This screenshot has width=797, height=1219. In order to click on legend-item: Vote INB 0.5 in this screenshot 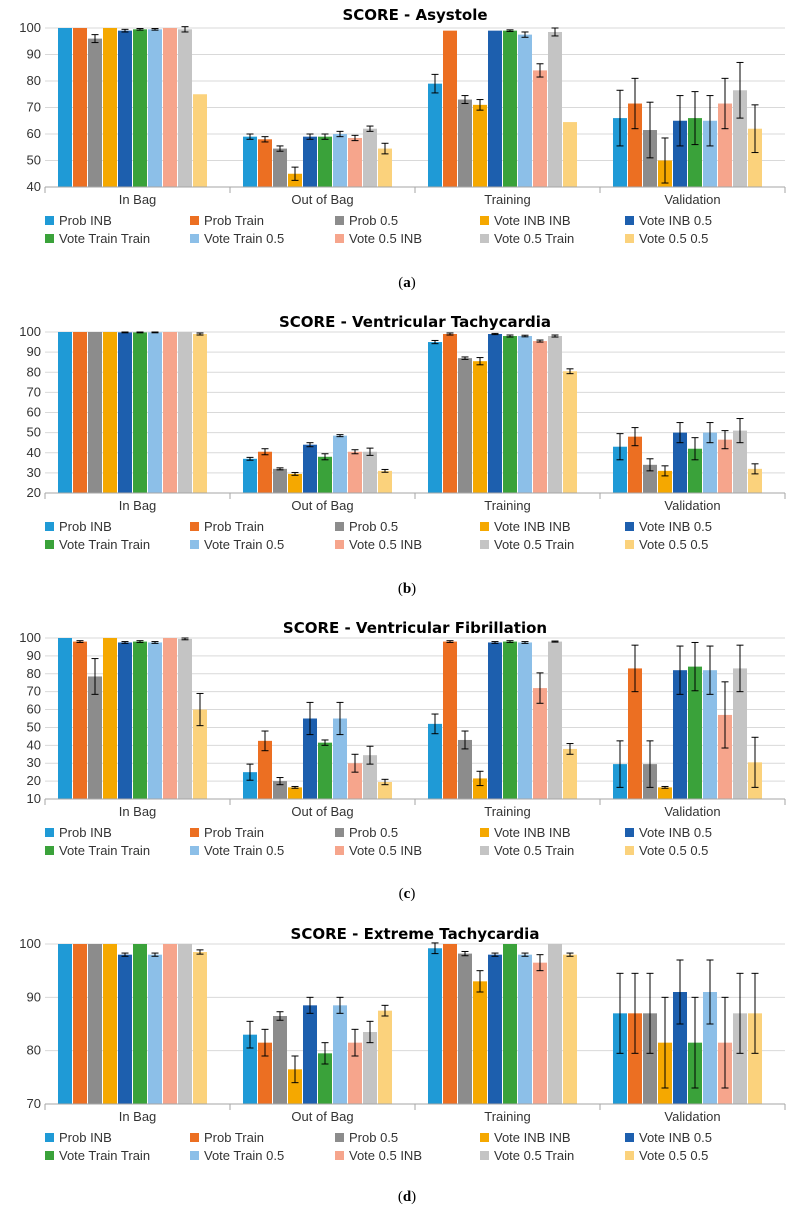, I will do `click(668, 1137)`.